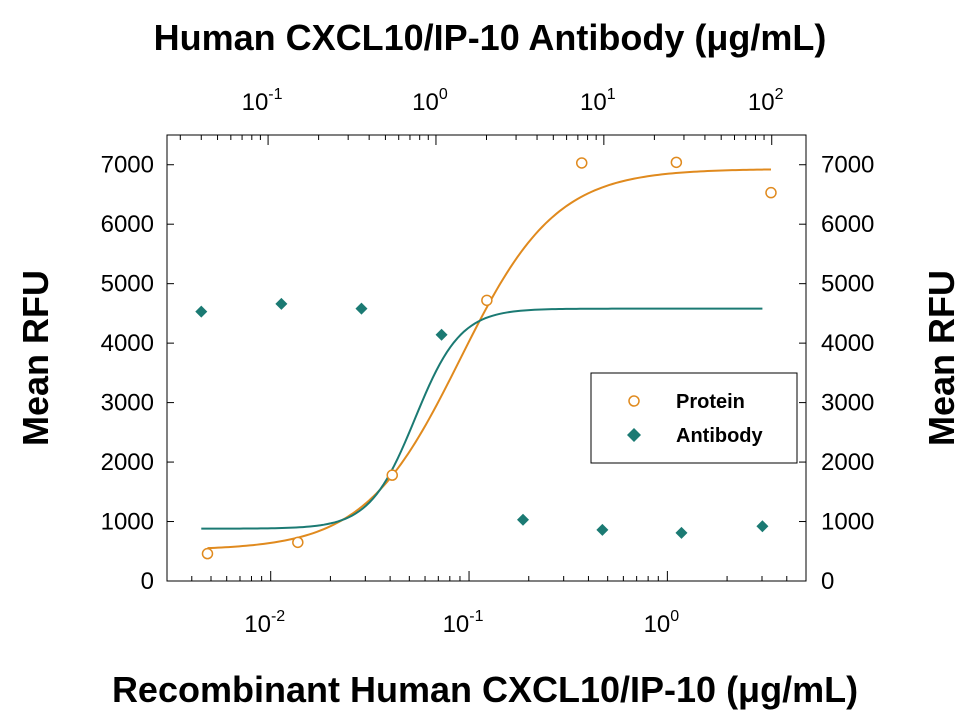 This screenshot has width=971, height=717. I want to click on y-tick-label-right: 7000, so click(847, 165).